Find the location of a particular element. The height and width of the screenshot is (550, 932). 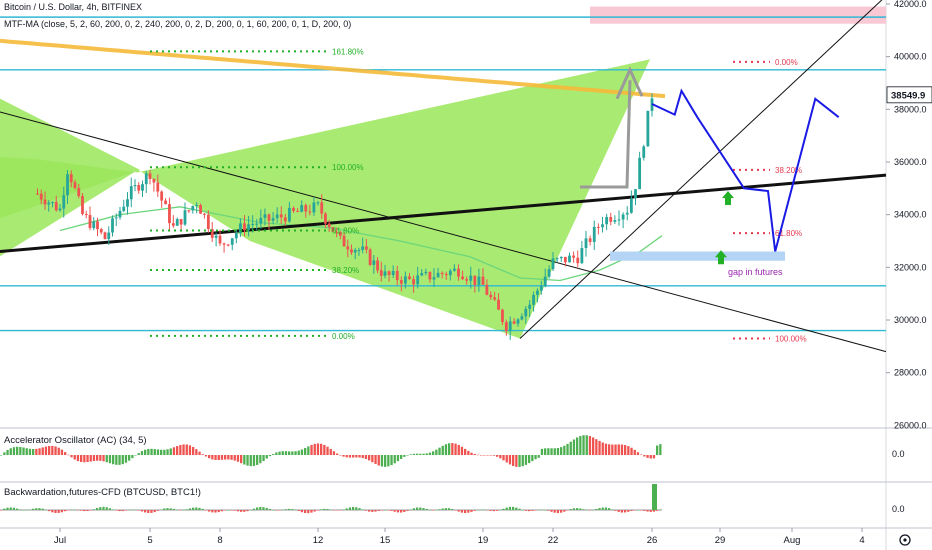

price-tick-label: 32000.0 is located at coordinates (910, 267).